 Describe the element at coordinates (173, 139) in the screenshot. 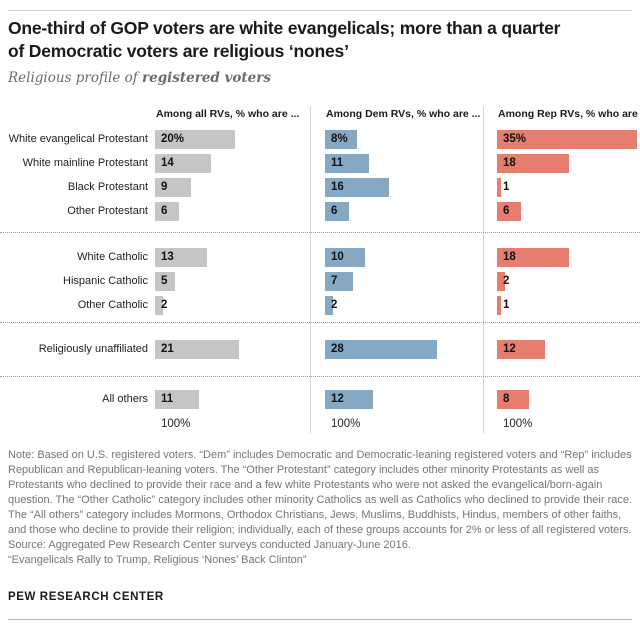

I see `value-label: 20%` at that location.